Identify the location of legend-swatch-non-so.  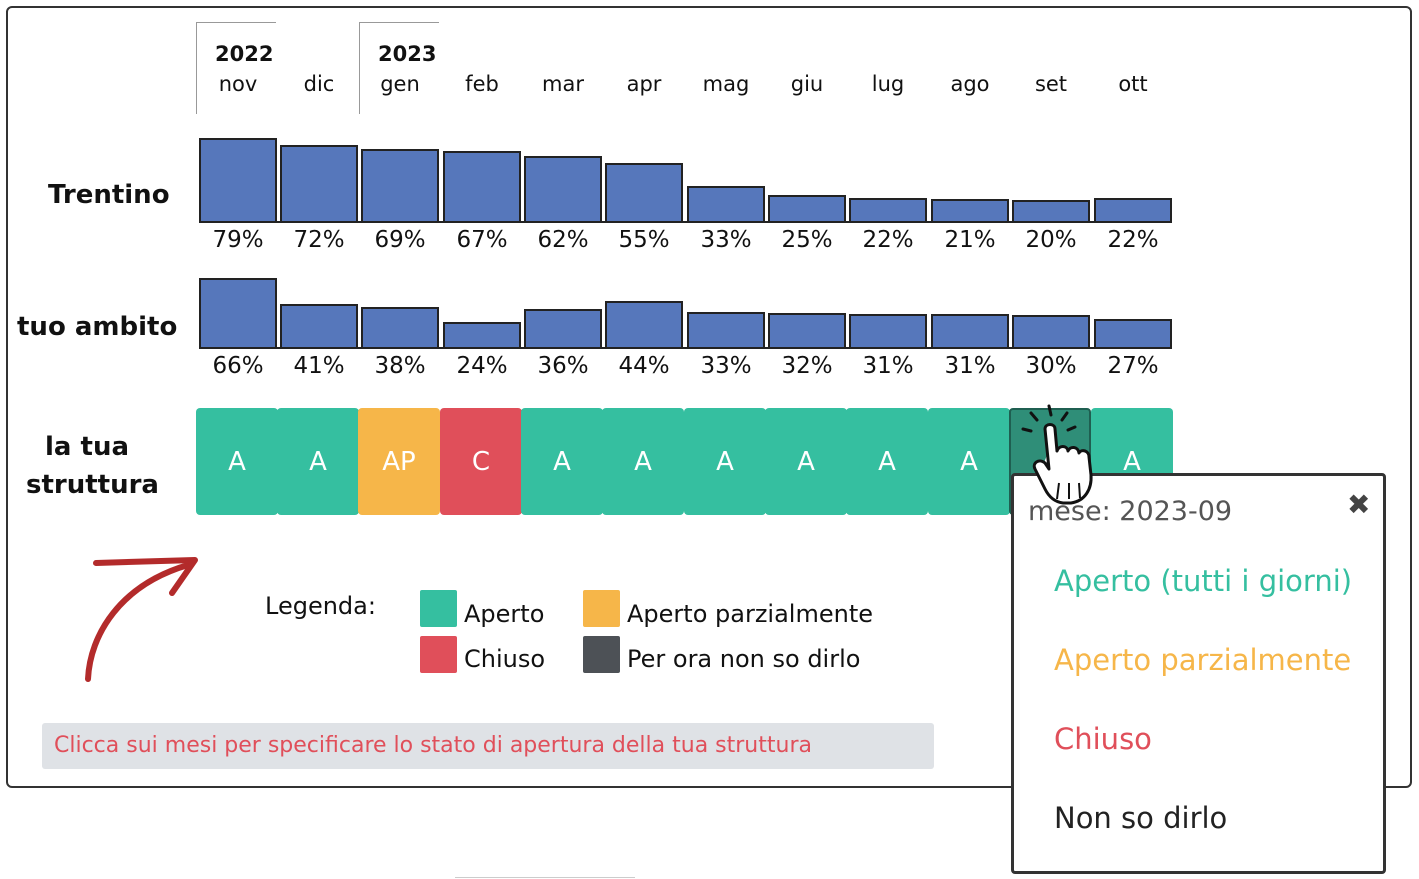
(601, 654).